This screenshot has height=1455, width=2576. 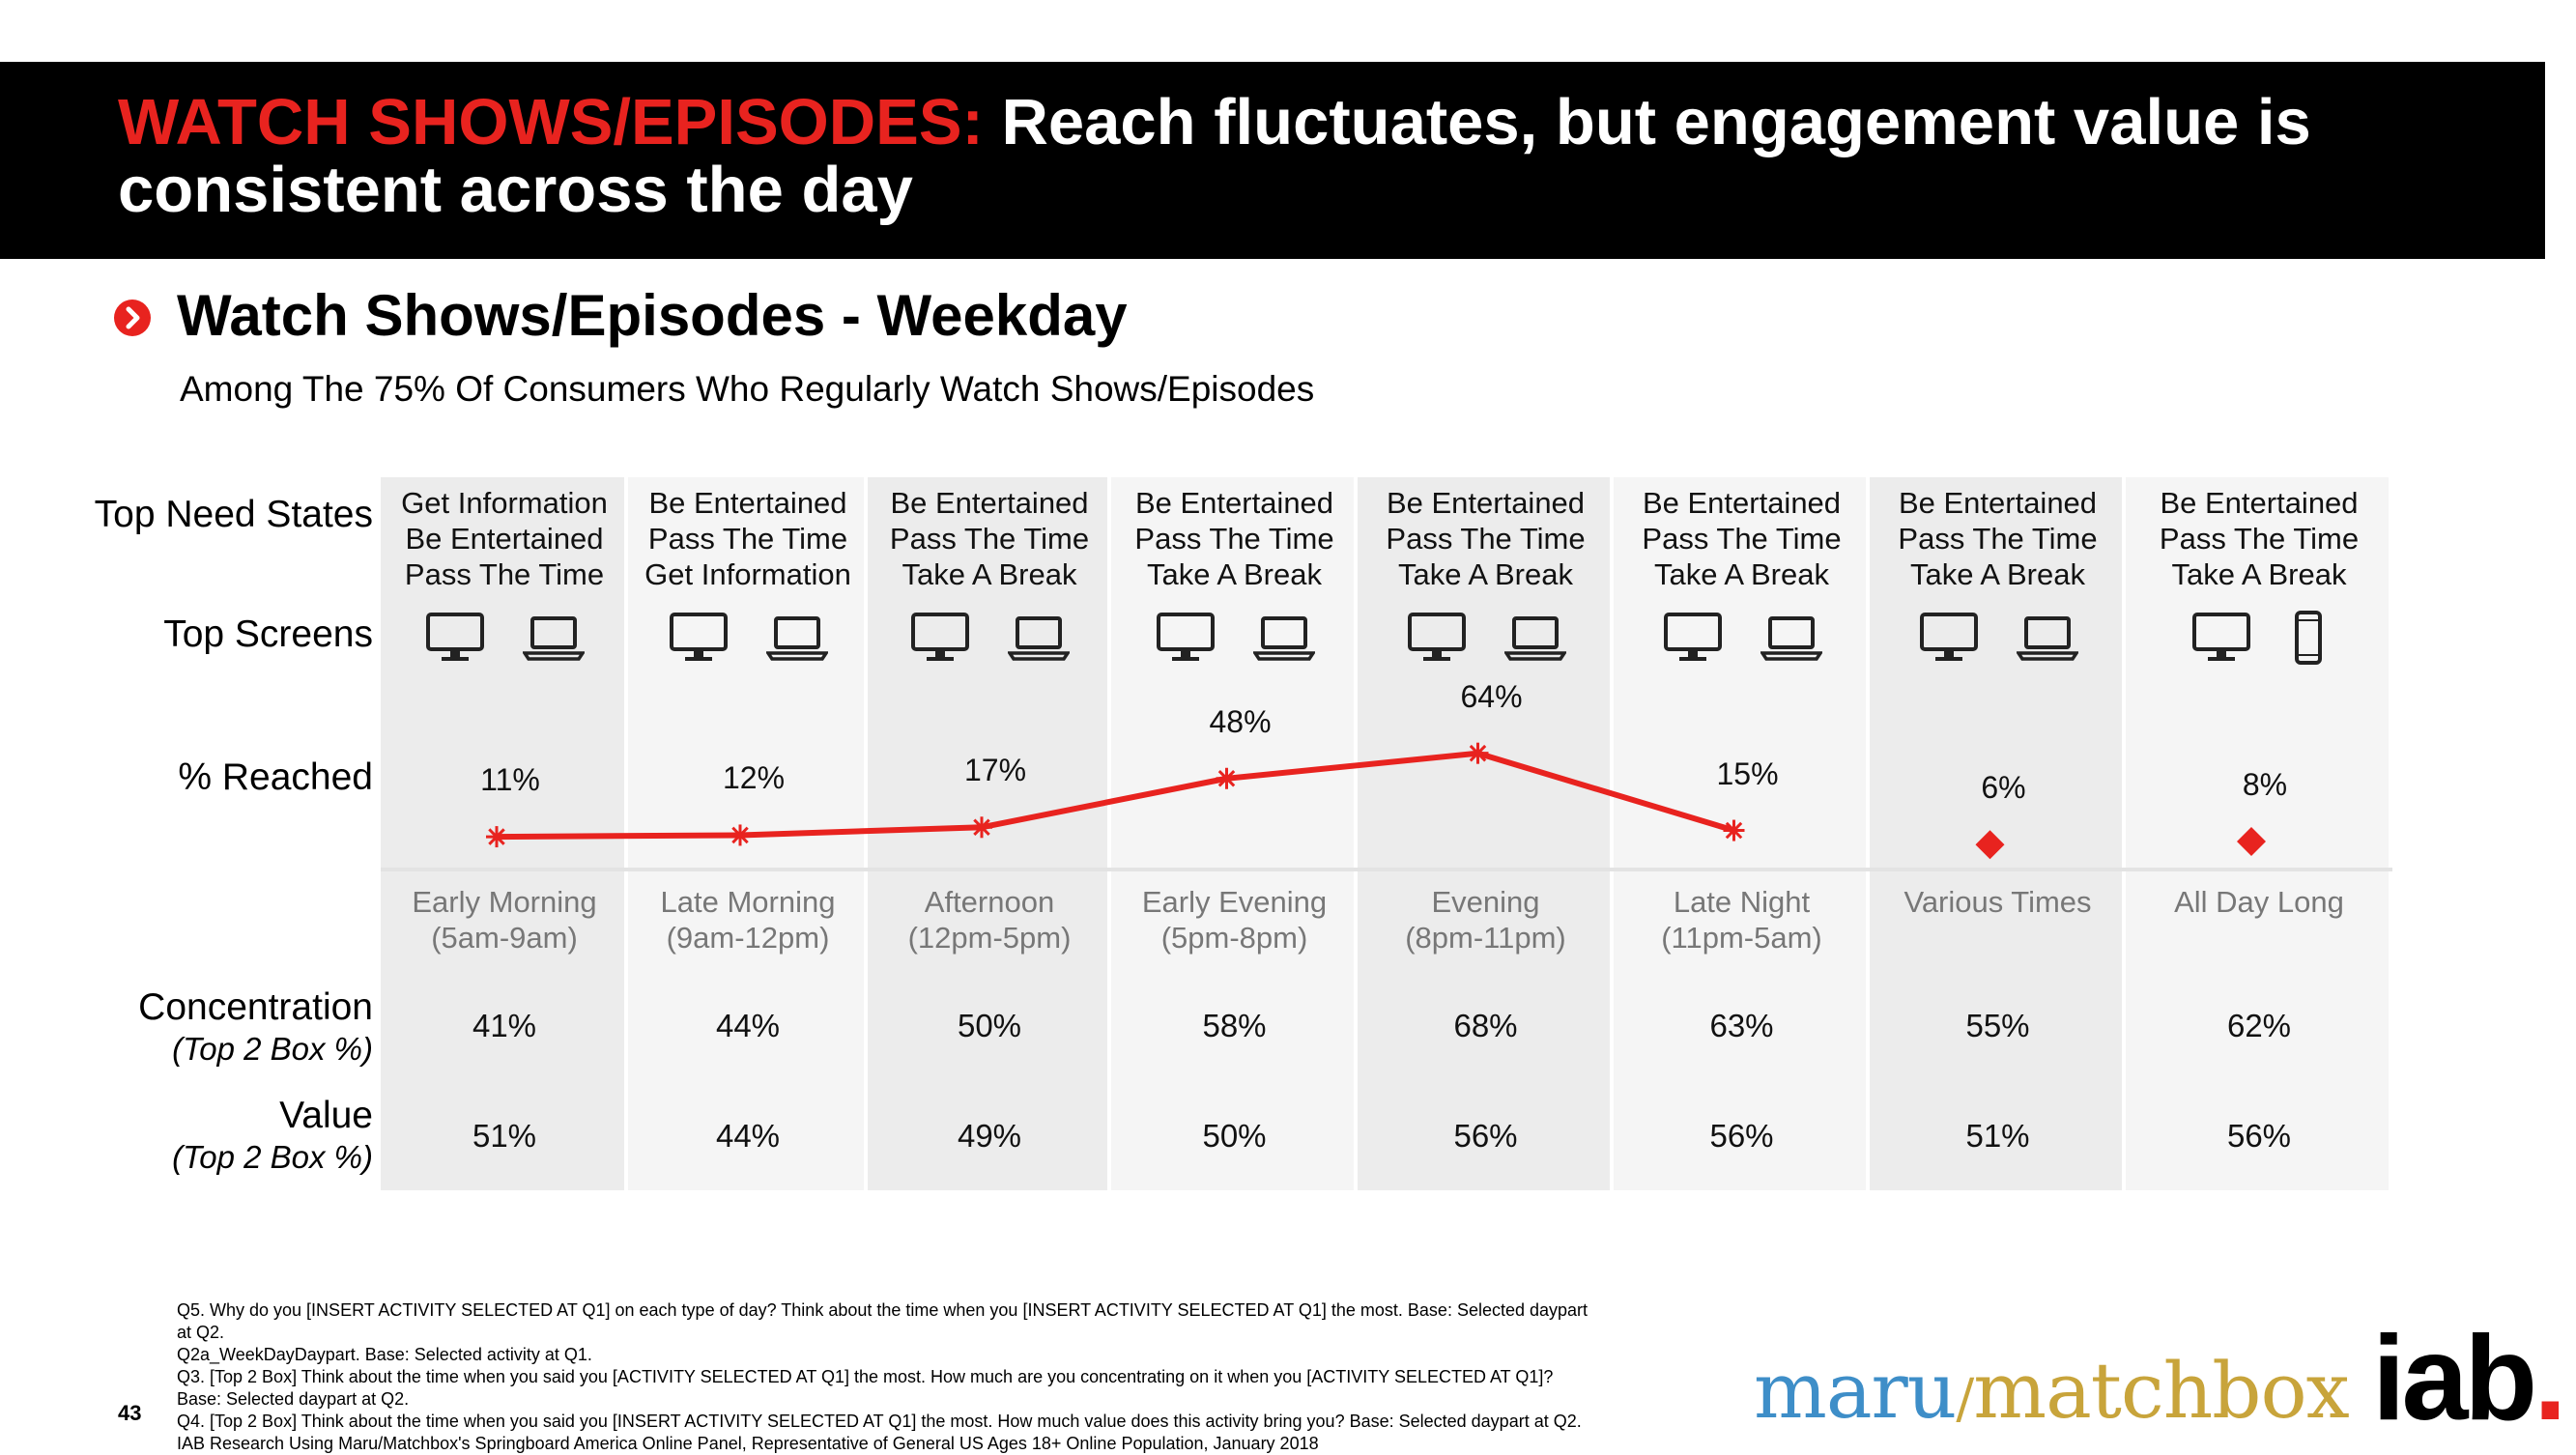 What do you see at coordinates (754, 778) in the screenshot?
I see `reach-data-label: 12%` at bounding box center [754, 778].